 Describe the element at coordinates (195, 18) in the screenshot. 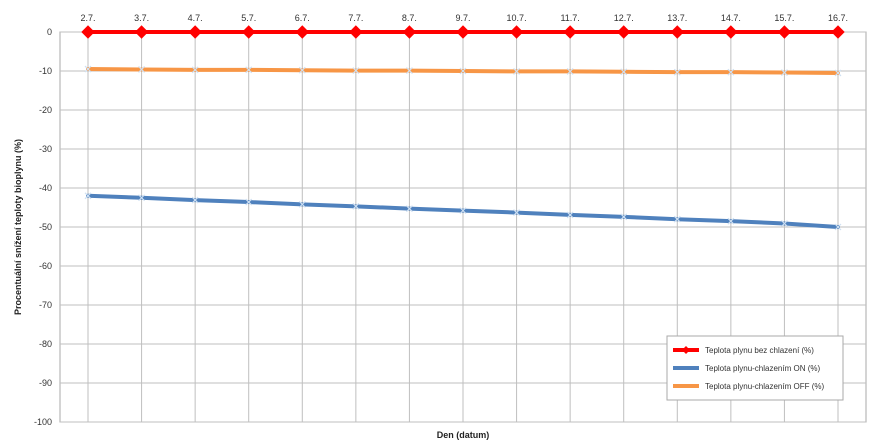

I see `x-tick-label: 4.7.` at that location.